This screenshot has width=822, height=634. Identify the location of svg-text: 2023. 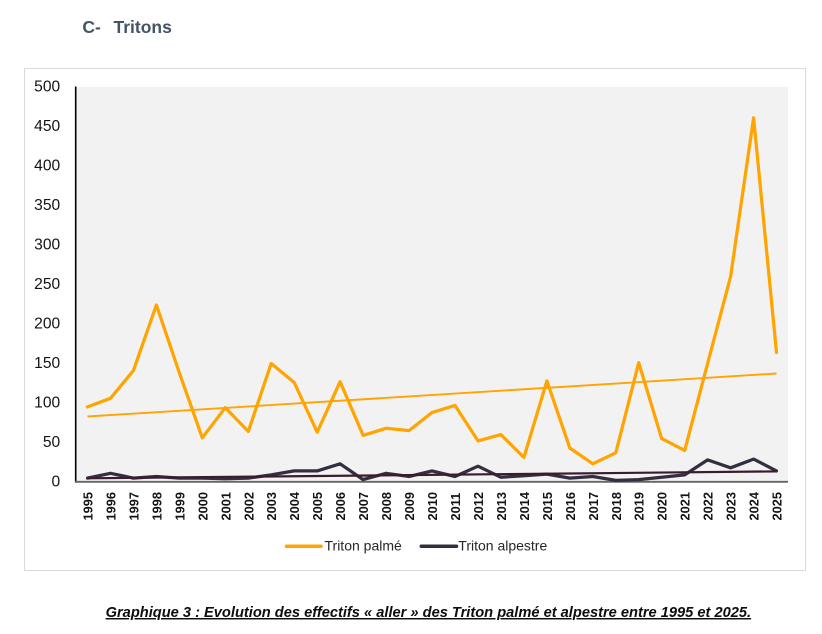
(731, 506).